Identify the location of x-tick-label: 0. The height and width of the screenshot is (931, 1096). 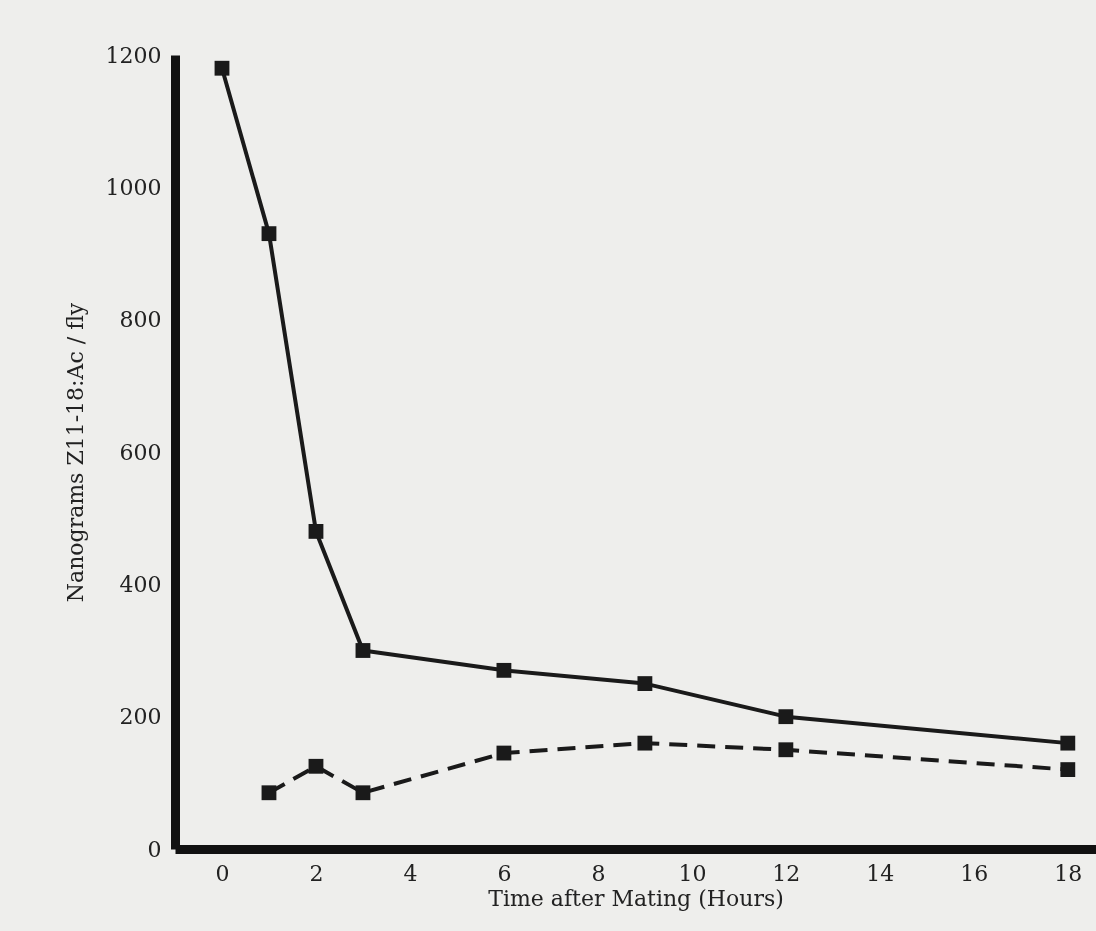
(222, 873).